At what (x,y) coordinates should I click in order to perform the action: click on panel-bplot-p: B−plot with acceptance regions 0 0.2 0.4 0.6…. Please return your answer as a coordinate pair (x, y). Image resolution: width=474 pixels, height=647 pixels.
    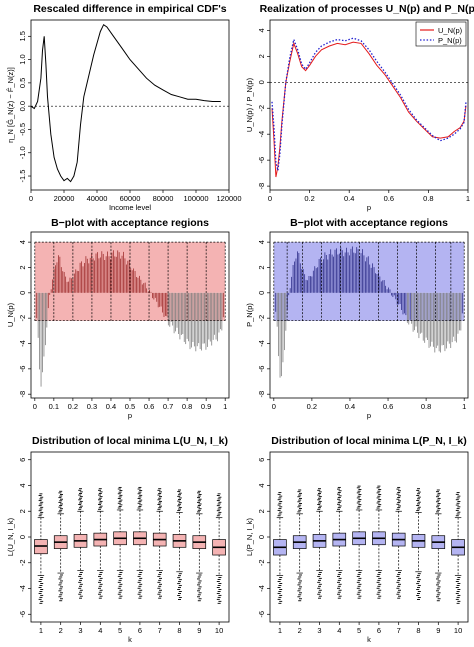
    Looking at the image, I should click on (357, 318).